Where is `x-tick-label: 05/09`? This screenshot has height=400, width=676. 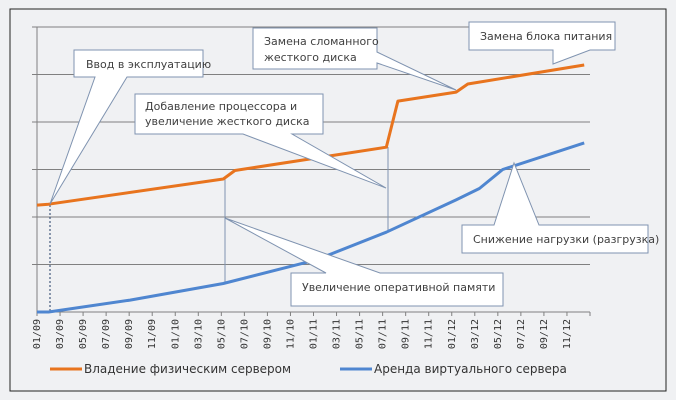 x-tick-label: 05/09 is located at coordinates (83, 334).